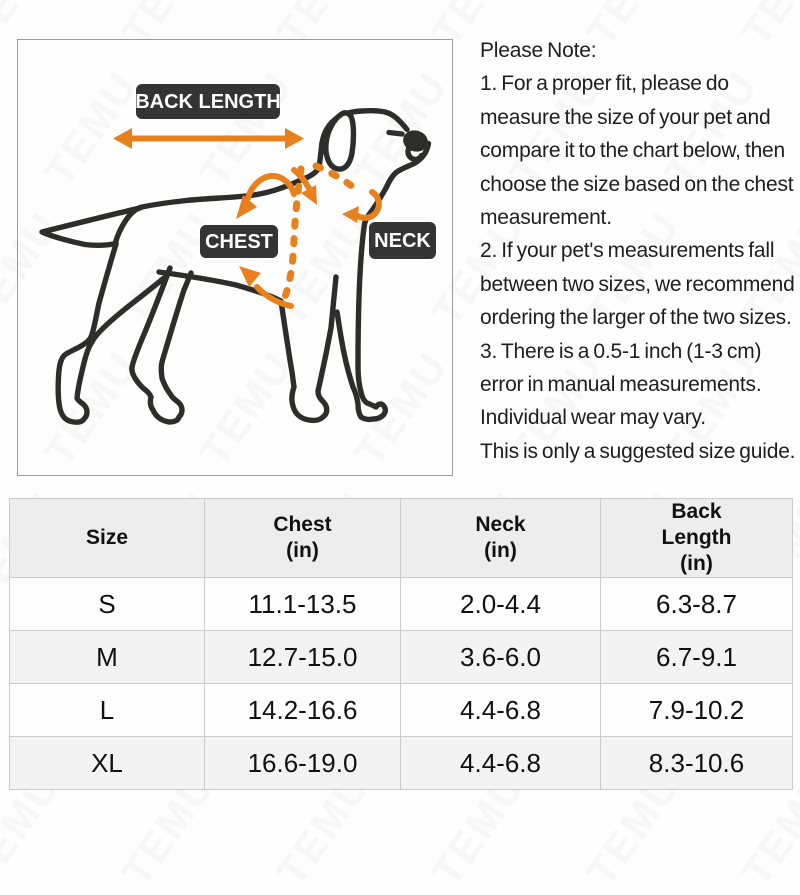  Describe the element at coordinates (208, 102) in the screenshot. I see `svg-text: BACK LENGTH` at that location.